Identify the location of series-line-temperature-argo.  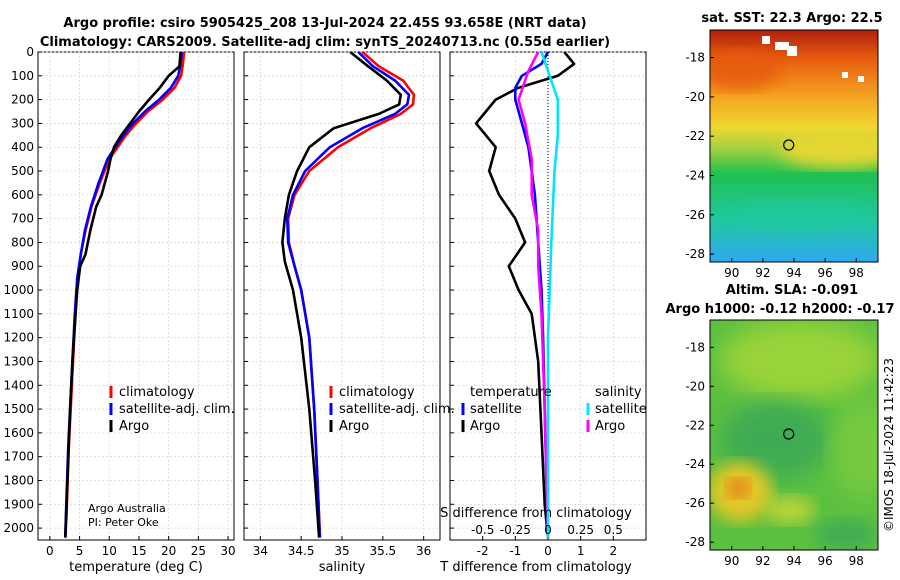
(525, 294).